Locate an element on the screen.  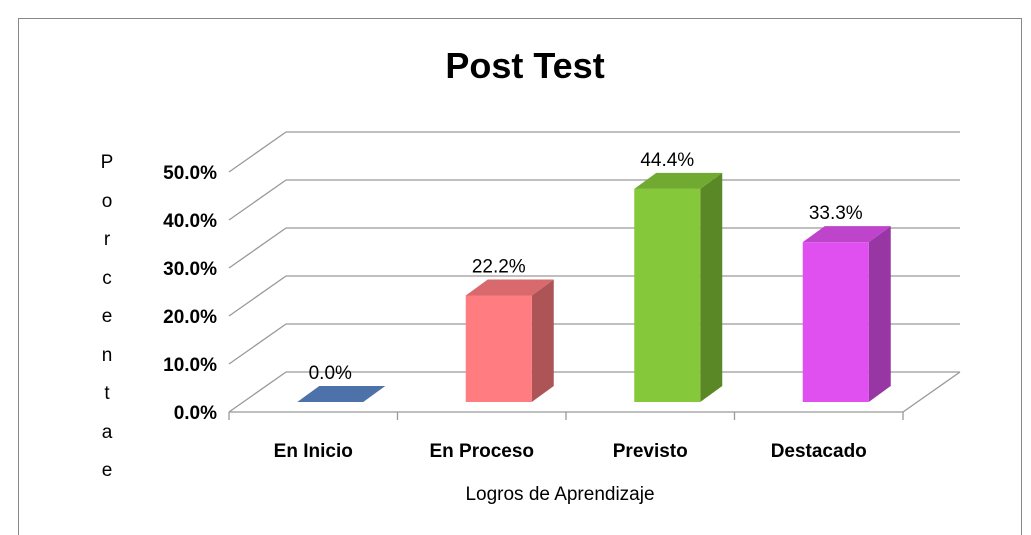
y-tick-label: 20.0% is located at coordinates (190, 317).